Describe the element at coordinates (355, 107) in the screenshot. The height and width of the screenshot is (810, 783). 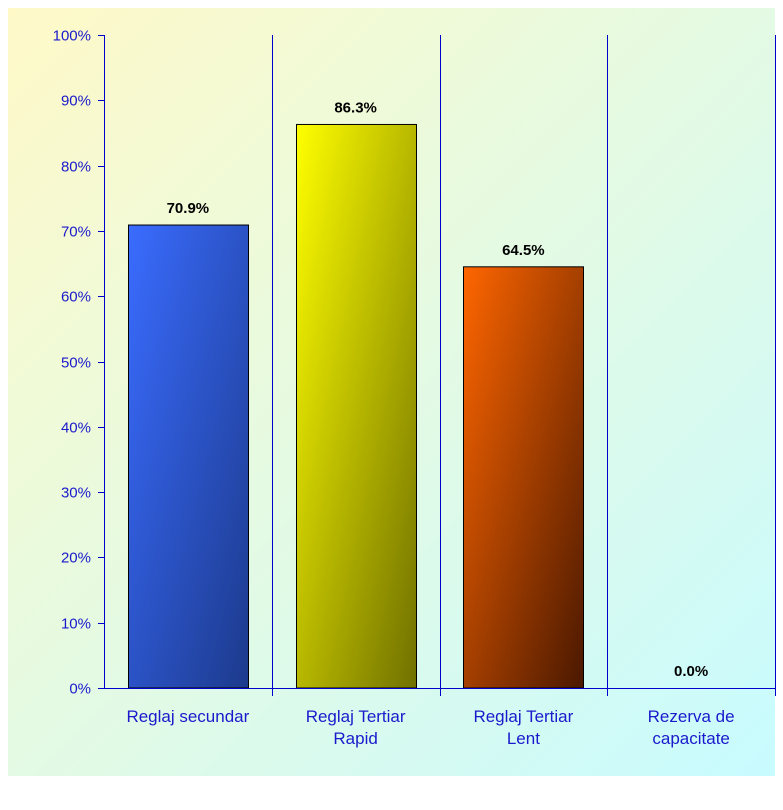
I see `data-label: 86.3%` at that location.